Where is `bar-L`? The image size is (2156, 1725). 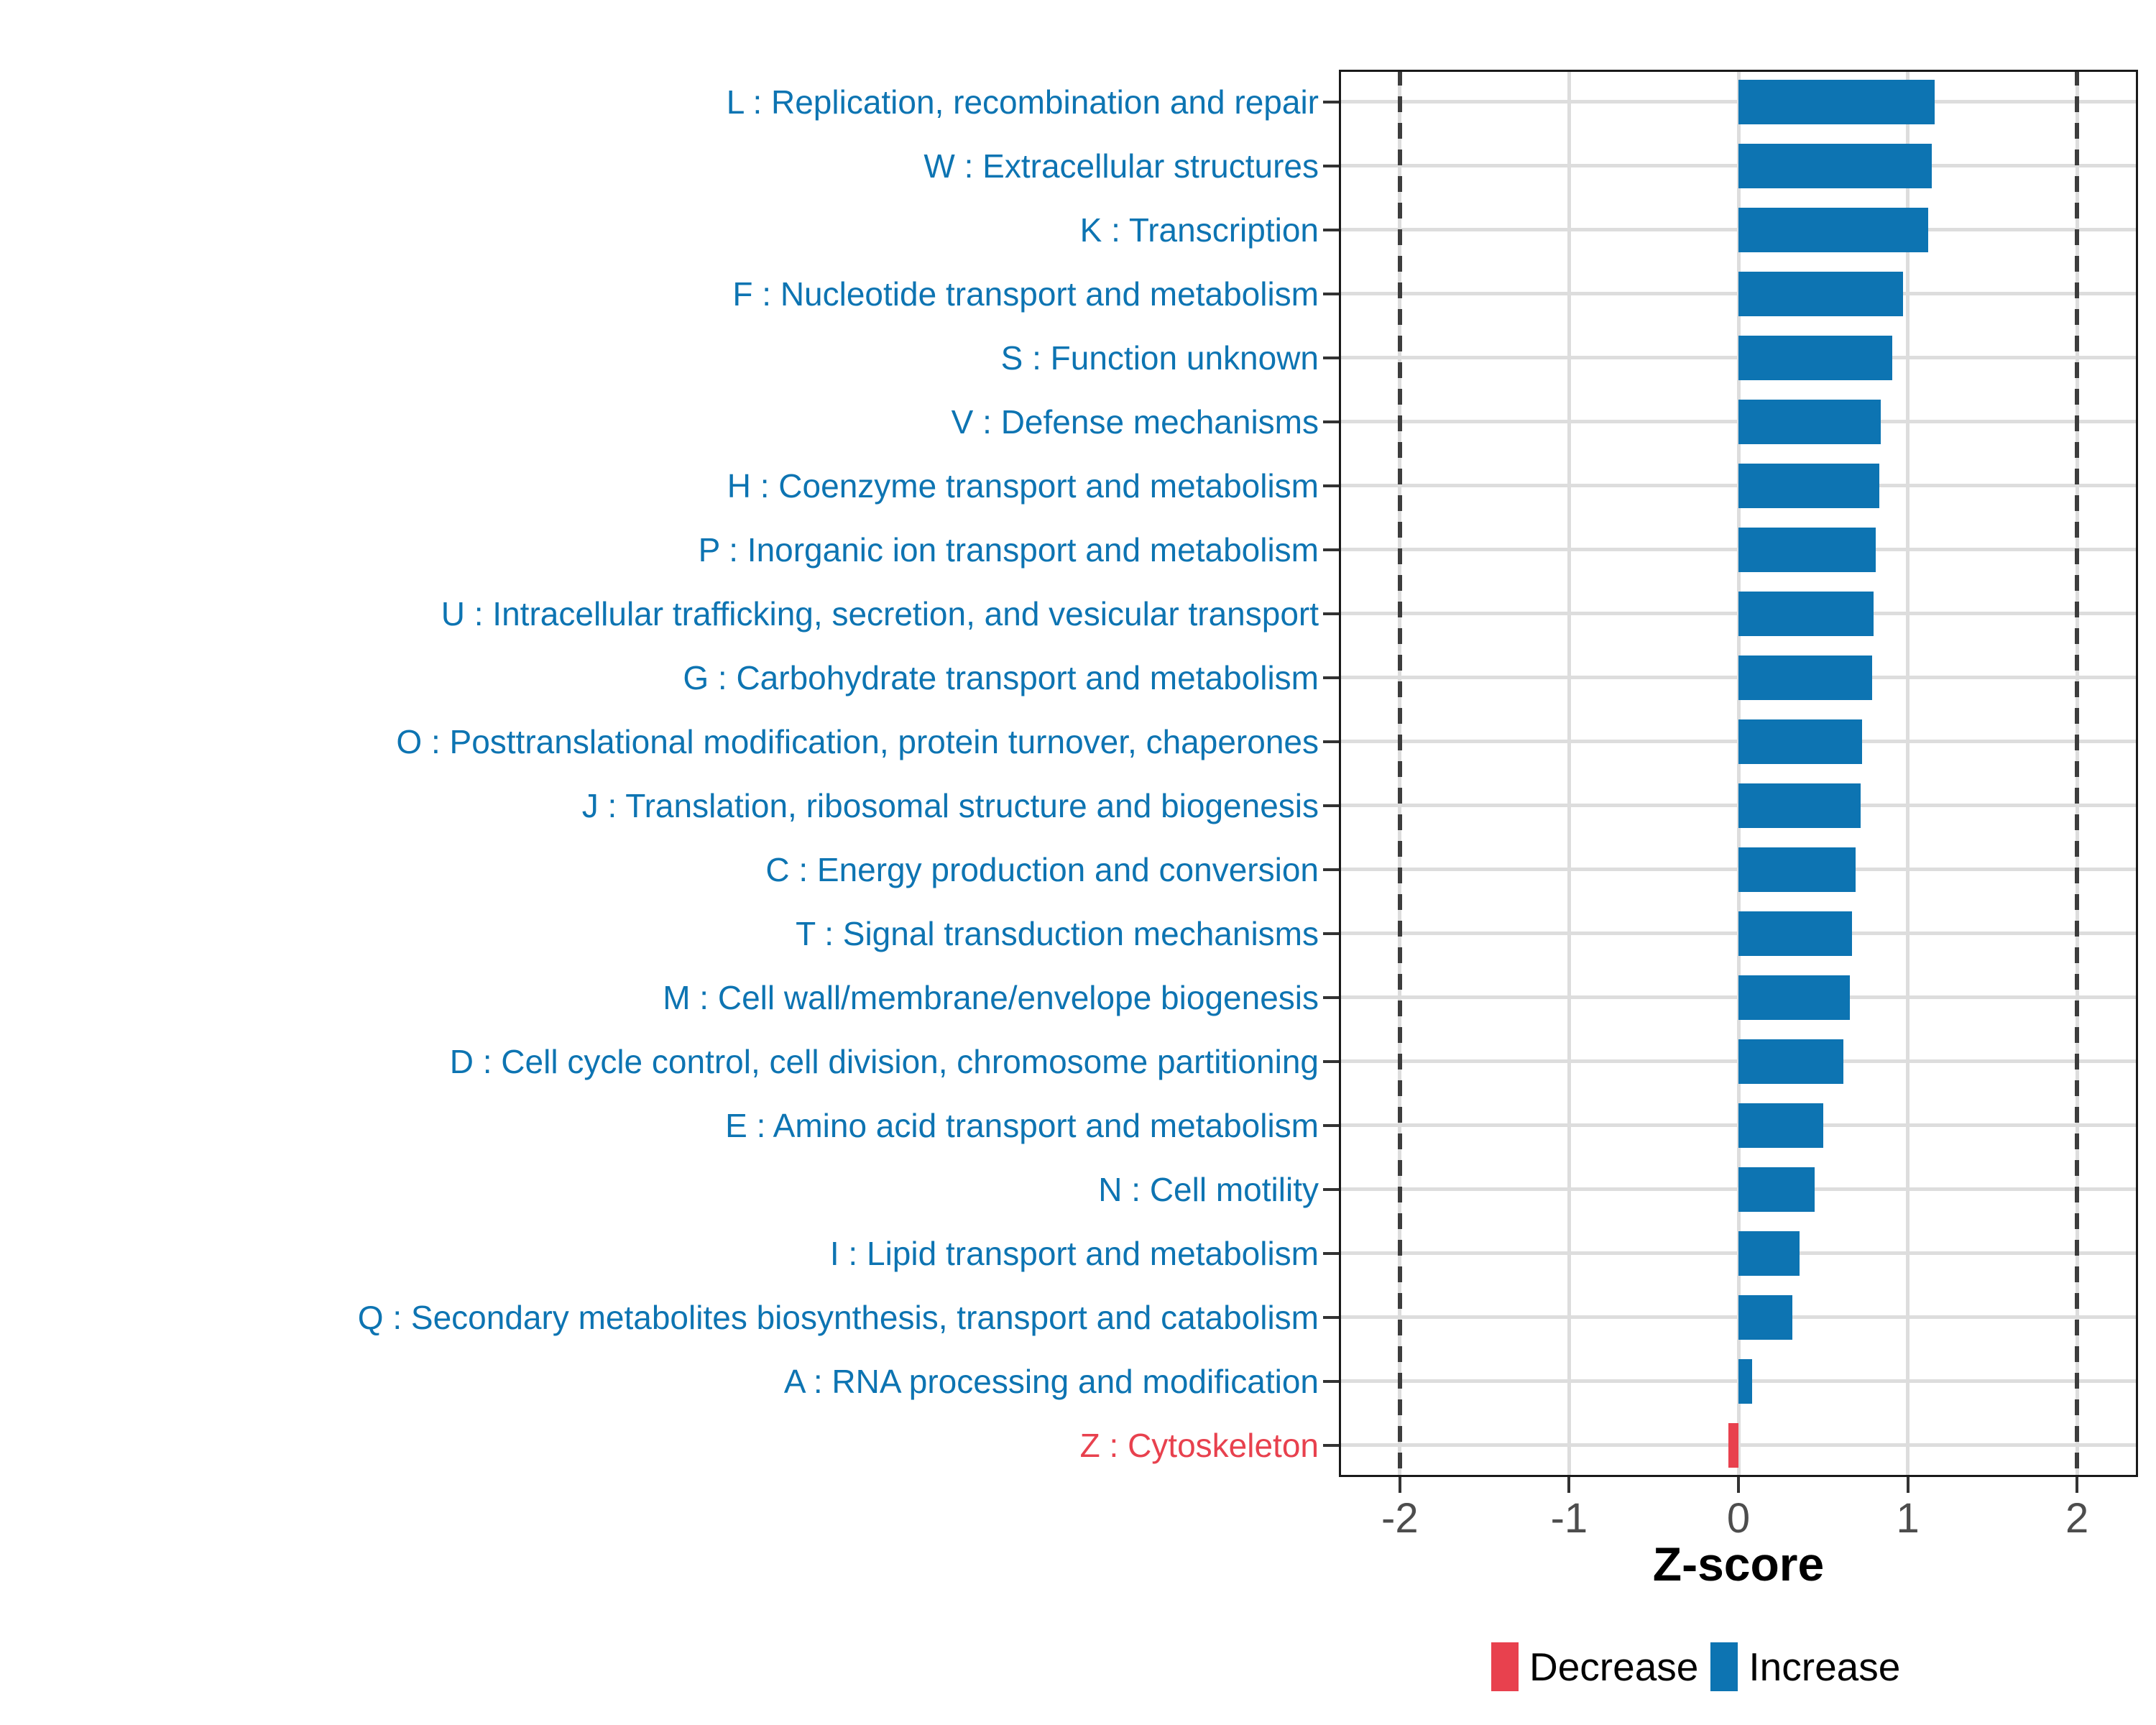 bar-L is located at coordinates (1837, 101).